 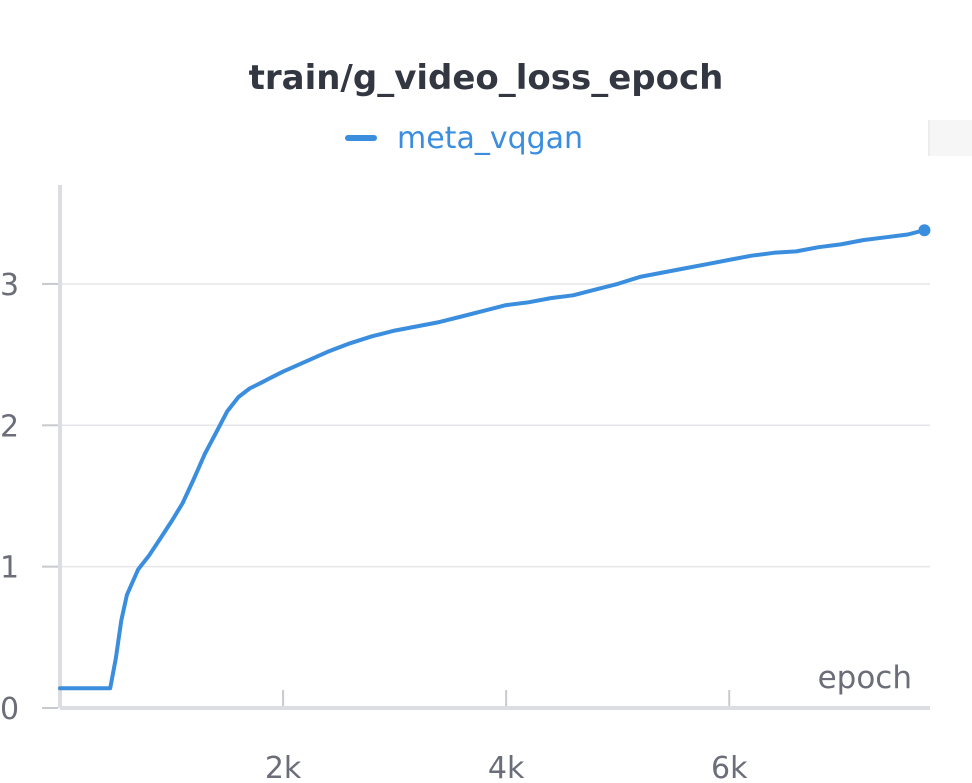 I want to click on panel-corner-control, so click(x=950, y=138).